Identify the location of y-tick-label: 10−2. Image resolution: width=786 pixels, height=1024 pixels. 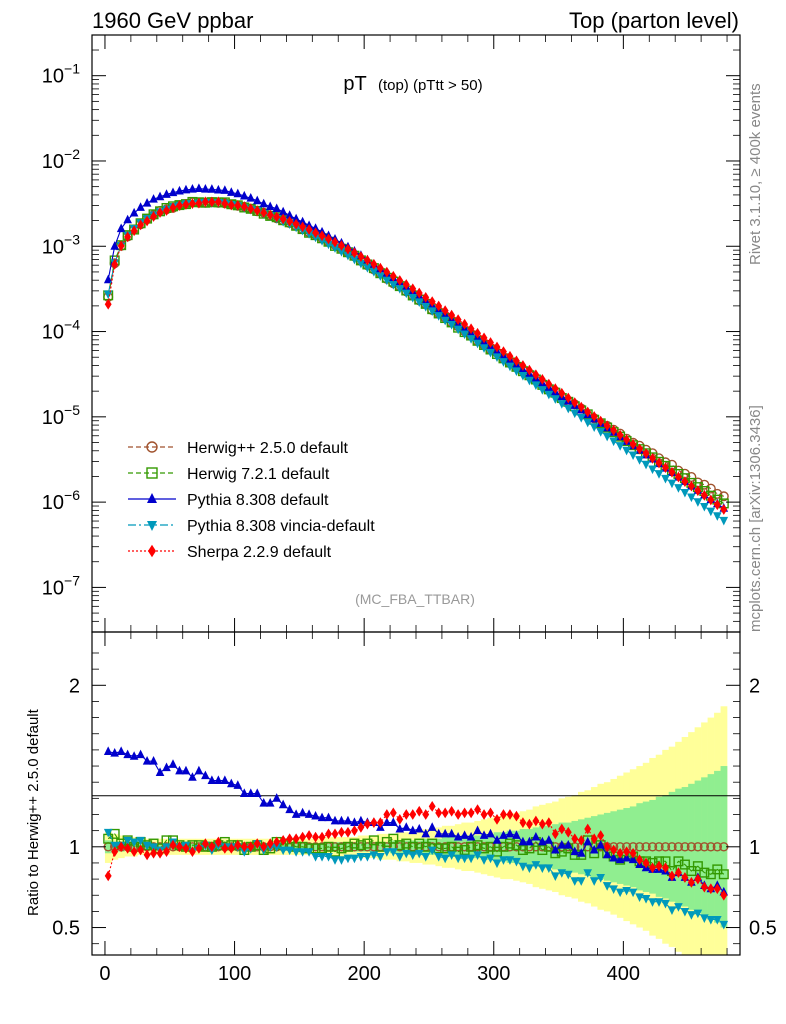
(61, 159).